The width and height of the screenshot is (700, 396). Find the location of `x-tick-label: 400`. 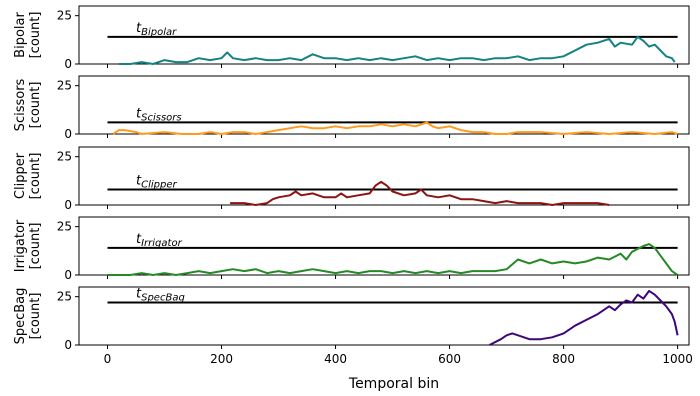

x-tick-label: 400 is located at coordinates (335, 359).